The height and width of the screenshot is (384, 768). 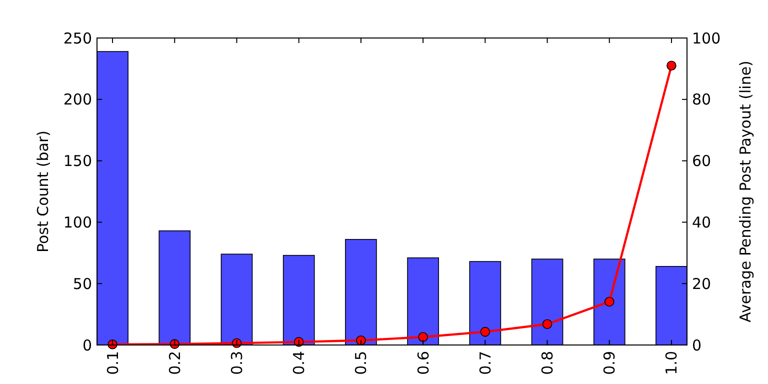 What do you see at coordinates (175, 363) in the screenshot?
I see `x-tick-label: 0.2` at bounding box center [175, 363].